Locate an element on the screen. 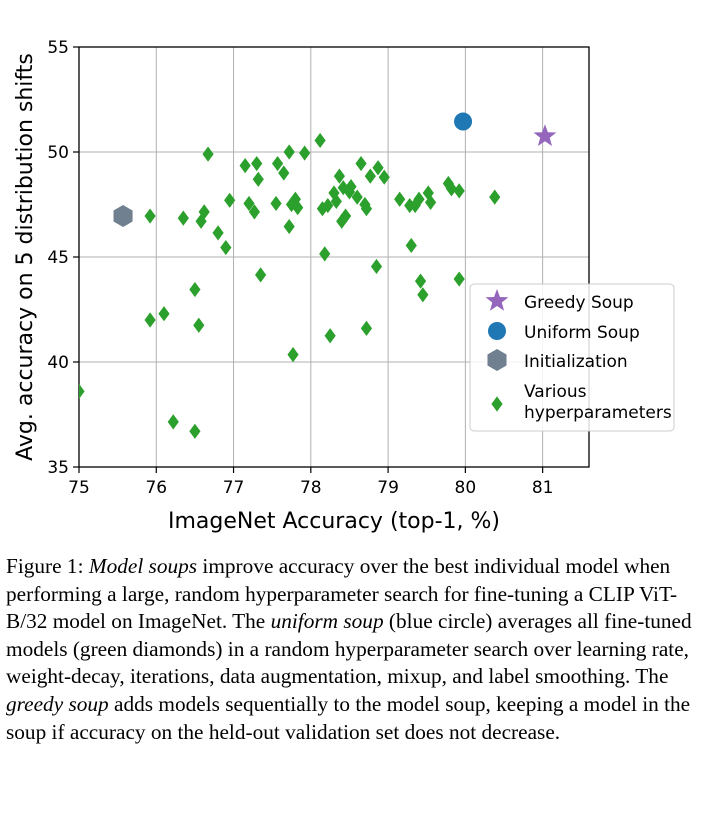 The image size is (708, 823). legend-box is located at coordinates (572, 357).